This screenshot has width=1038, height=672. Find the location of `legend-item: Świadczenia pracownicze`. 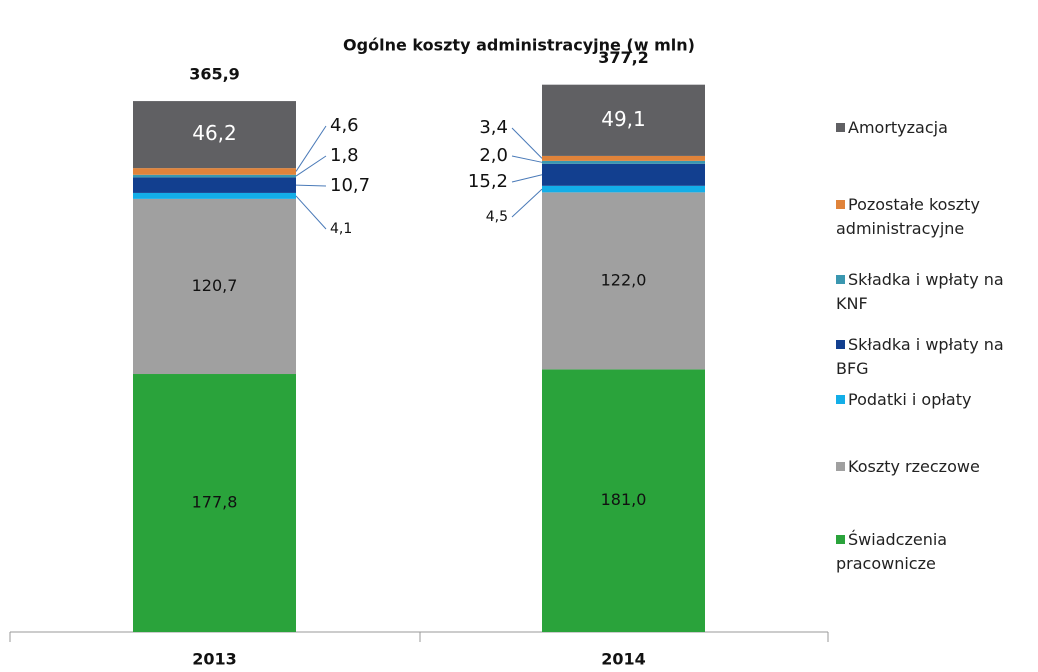

legend-item: Świadczenia pracownicze is located at coordinates (931, 552).